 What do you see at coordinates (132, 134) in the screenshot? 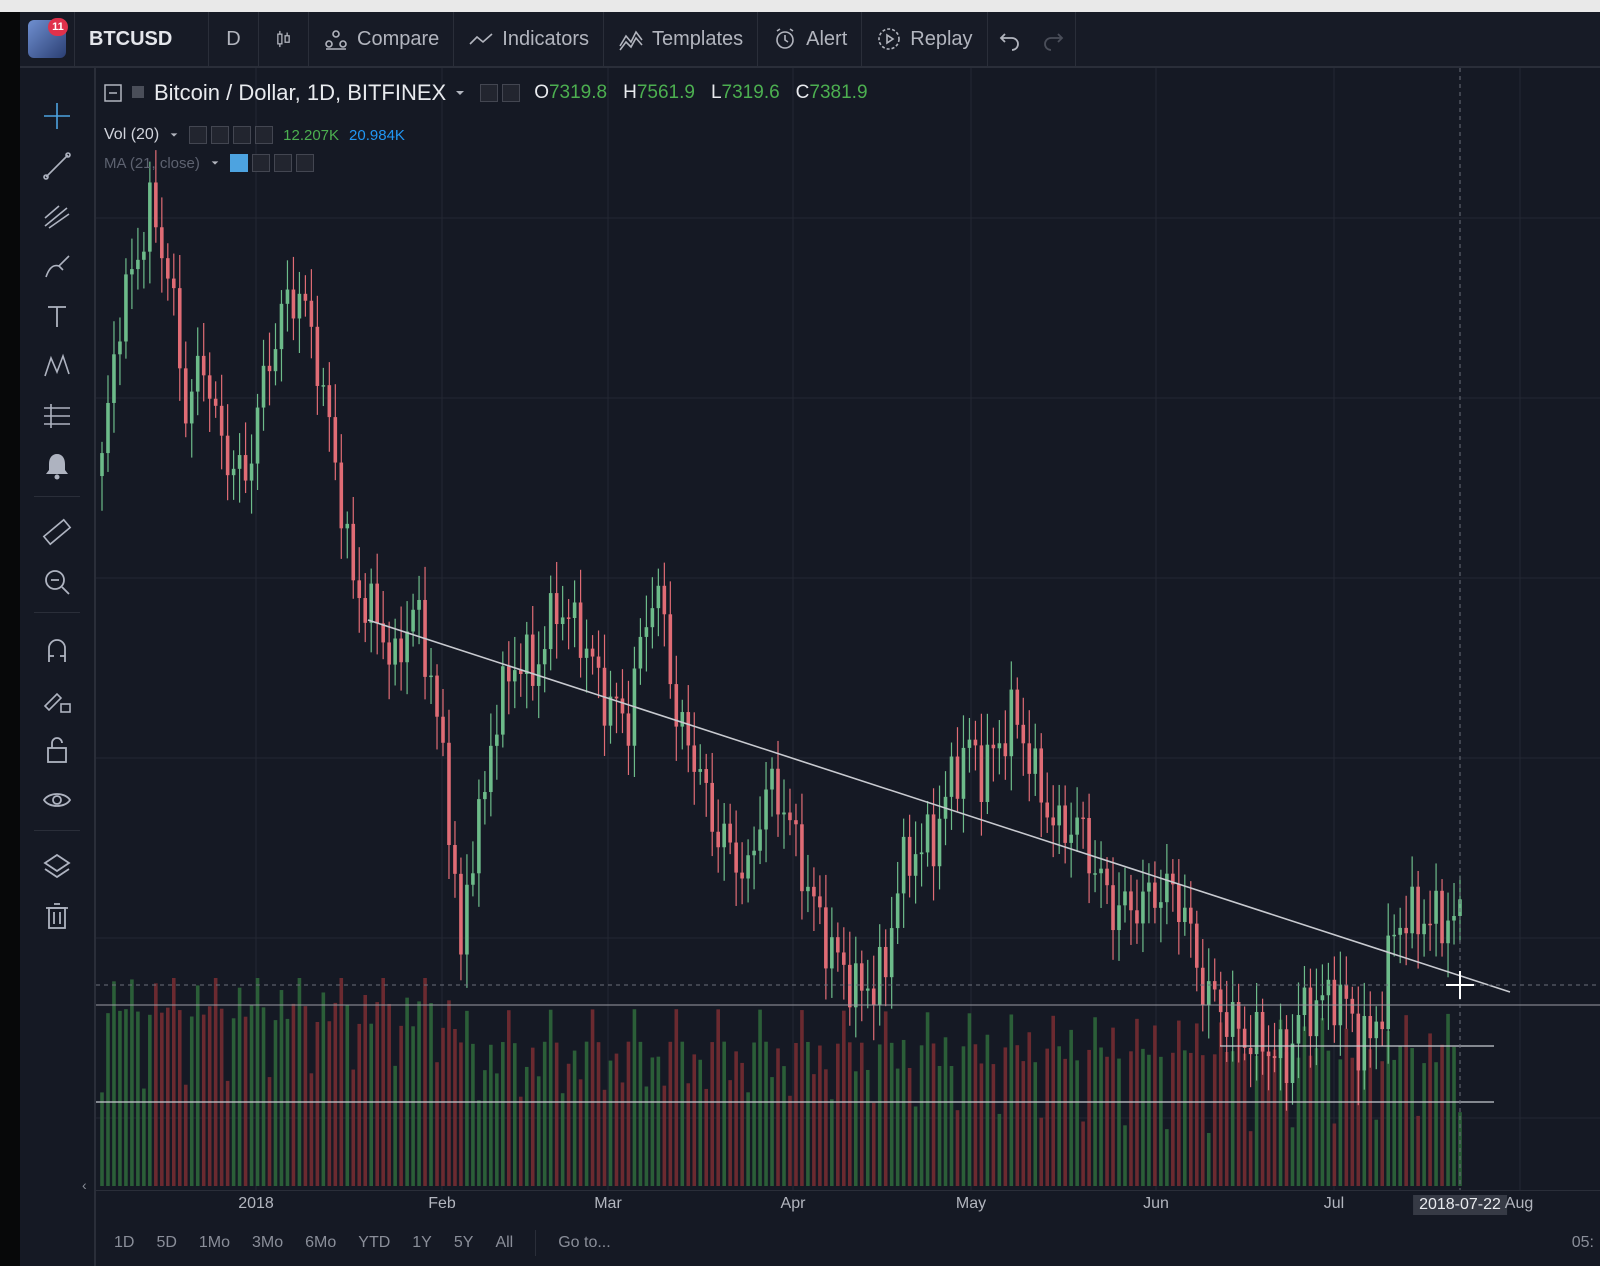
I see `volume-name: Vol (20)` at bounding box center [132, 134].